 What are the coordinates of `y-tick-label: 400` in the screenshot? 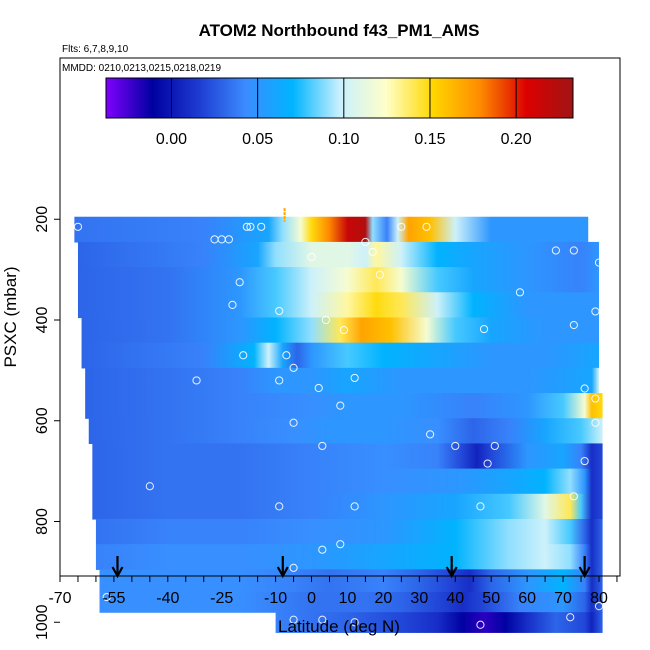 It's located at (42, 320).